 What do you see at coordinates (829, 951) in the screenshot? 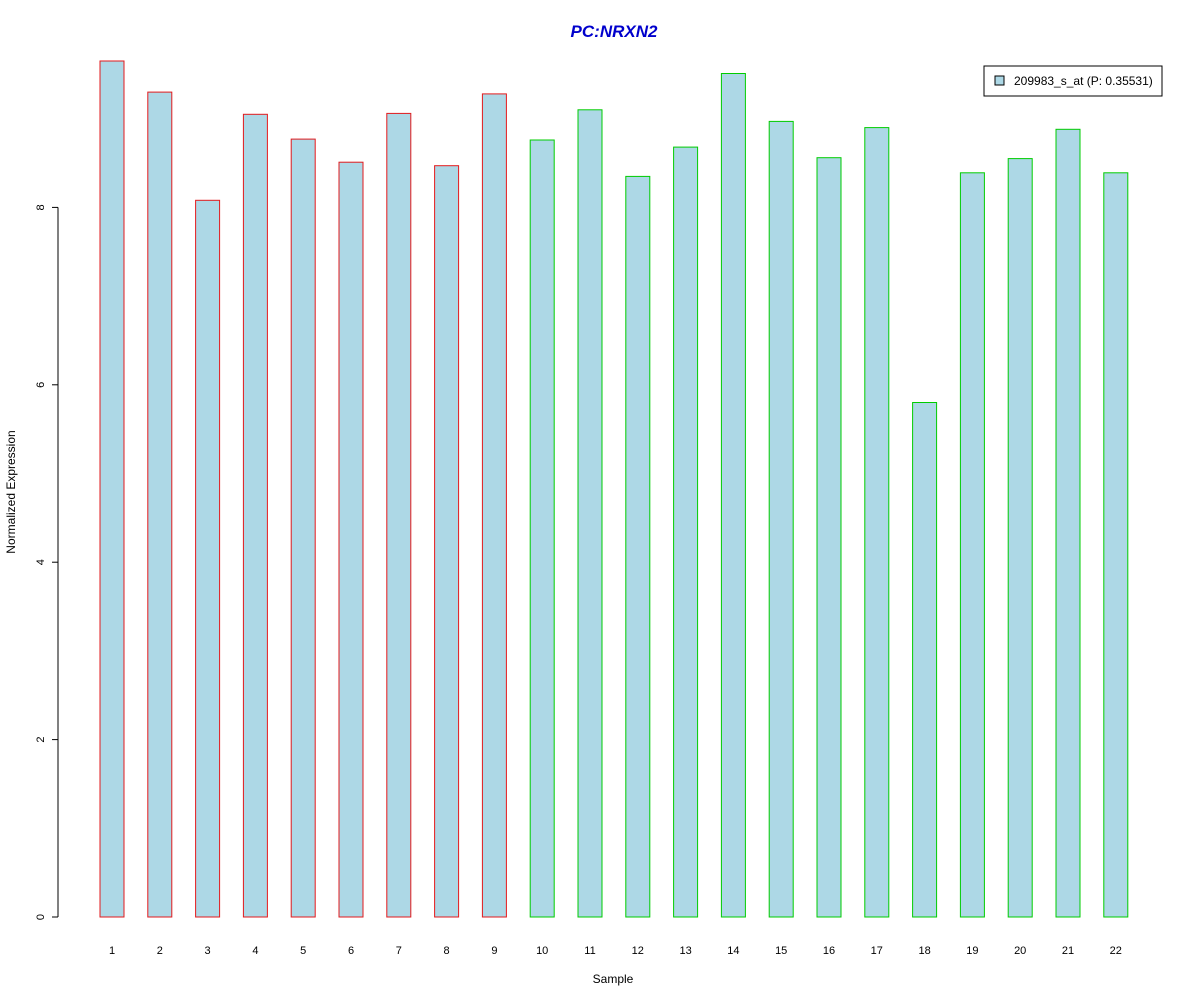
I see `x-tick-label: 16` at bounding box center [829, 951].